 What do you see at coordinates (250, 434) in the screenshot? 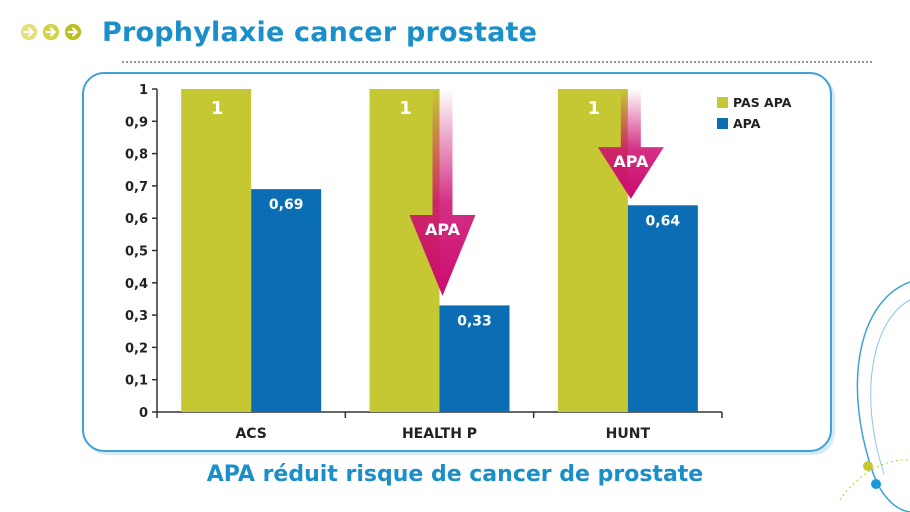
I see `x-tick-label: ACS` at bounding box center [250, 434].